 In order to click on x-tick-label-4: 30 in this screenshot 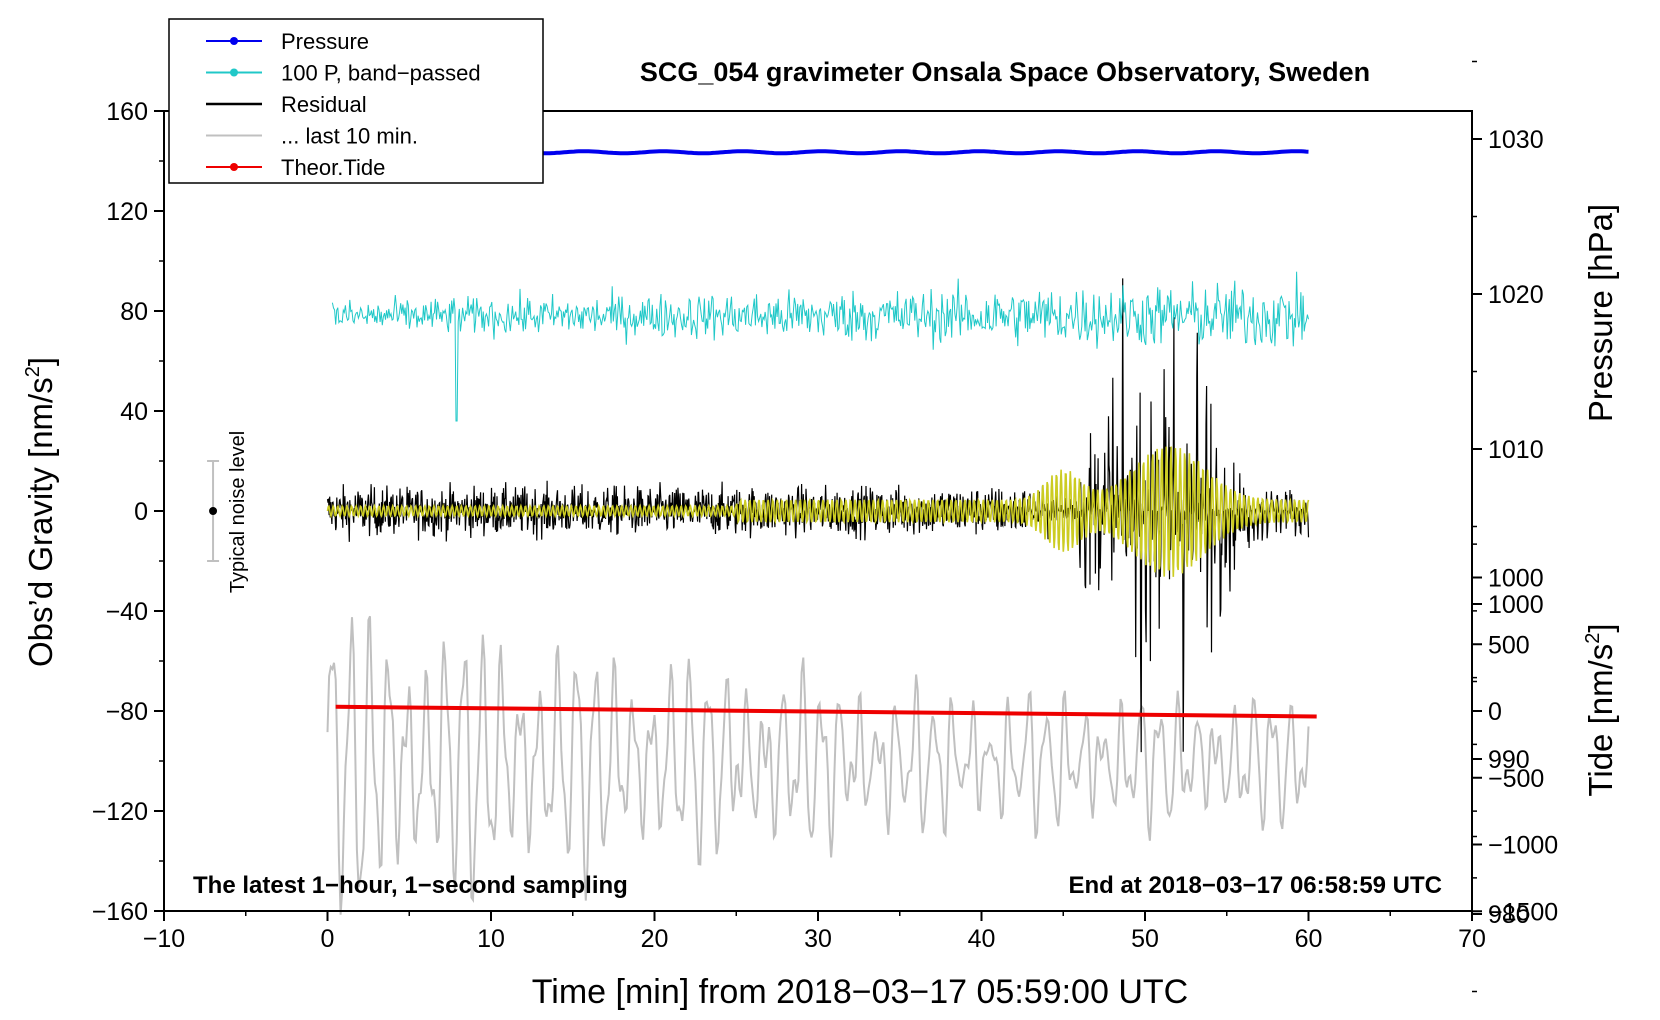, I will do `click(818, 939)`.